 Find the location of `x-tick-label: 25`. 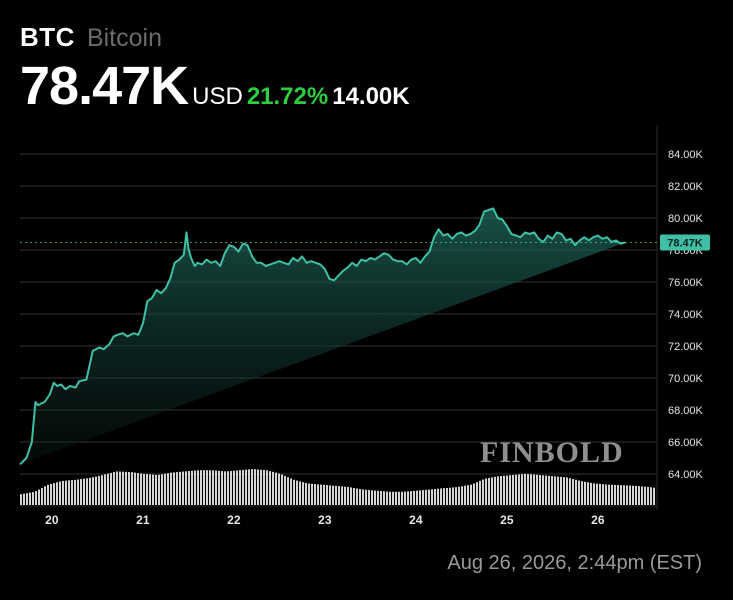

x-tick-label: 25 is located at coordinates (507, 520).